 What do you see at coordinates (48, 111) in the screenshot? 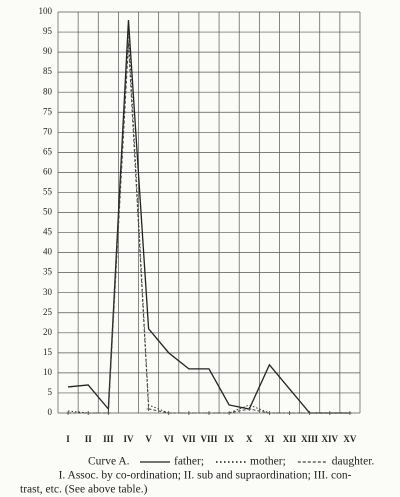
I see `y-tick-label: 75` at bounding box center [48, 111].